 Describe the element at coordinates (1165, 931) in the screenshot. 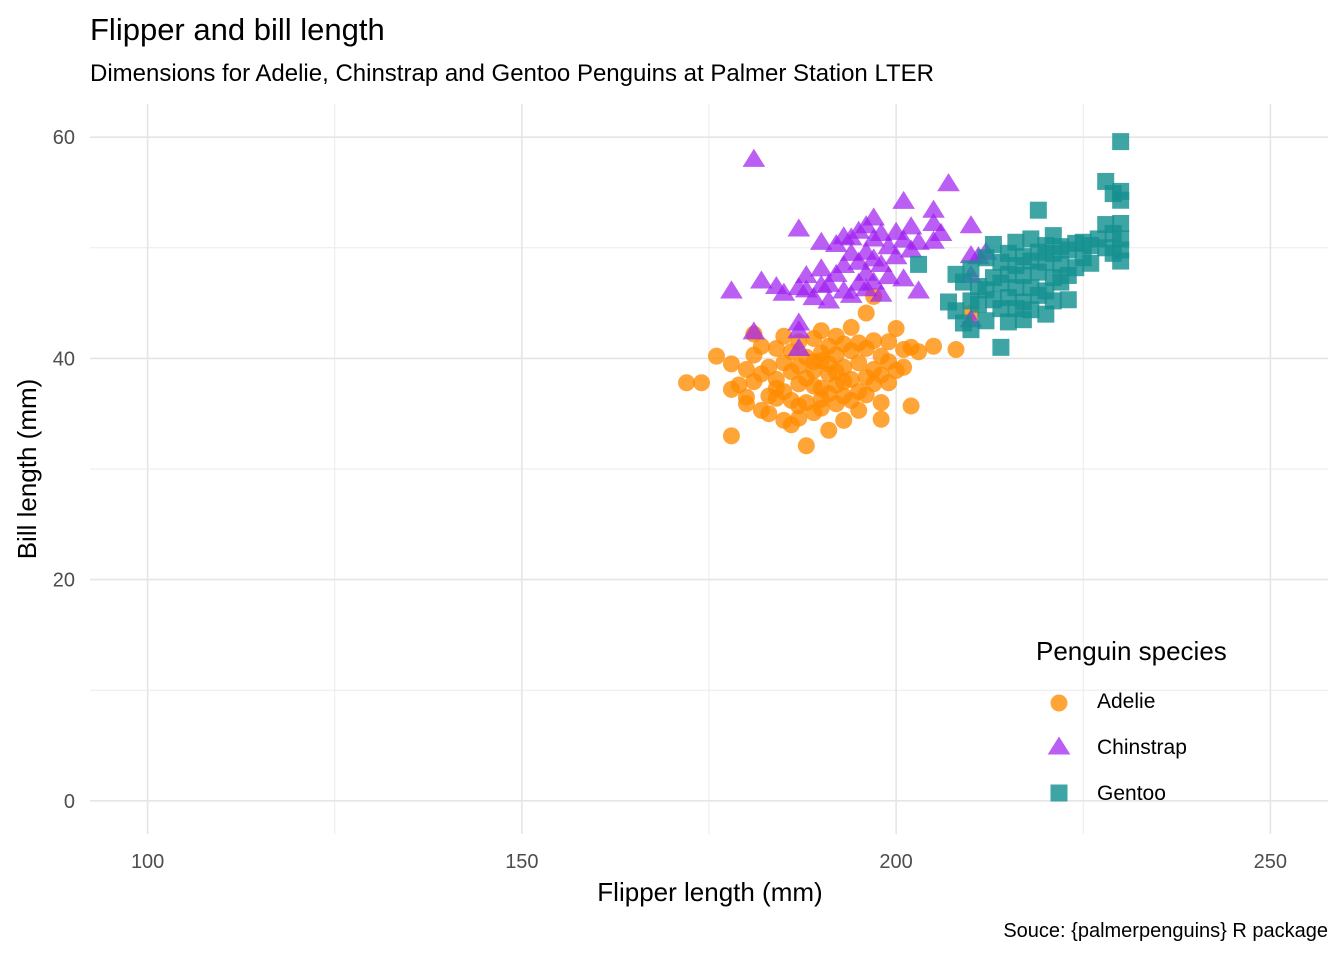

I see `chart-caption: Souce: {palmerpenguins} R package` at that location.